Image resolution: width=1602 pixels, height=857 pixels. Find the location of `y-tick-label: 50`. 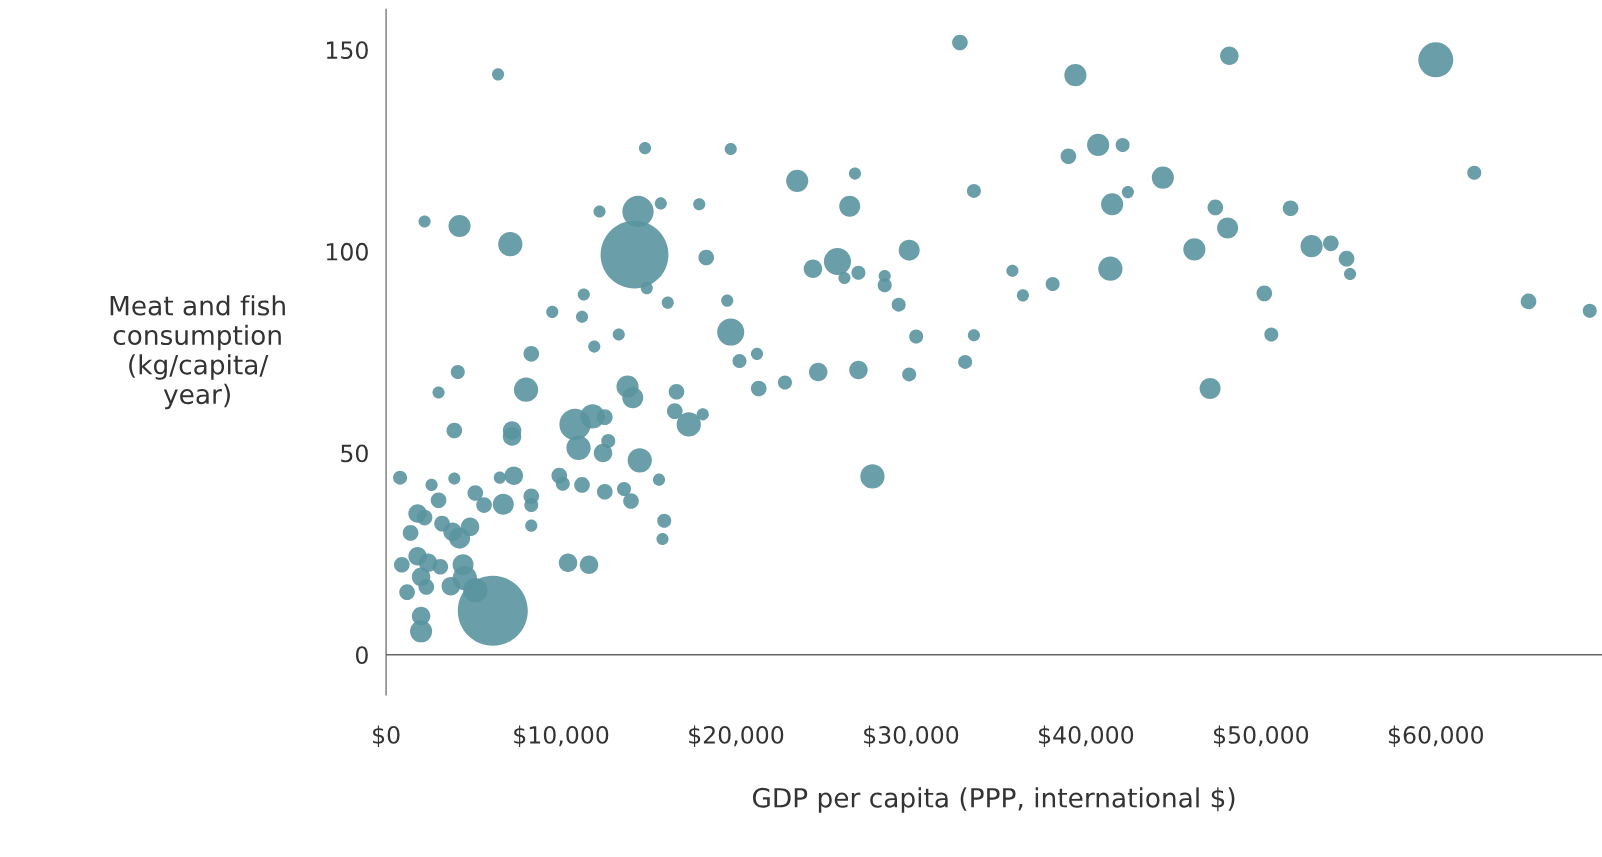

y-tick-label: 50 is located at coordinates (354, 453).